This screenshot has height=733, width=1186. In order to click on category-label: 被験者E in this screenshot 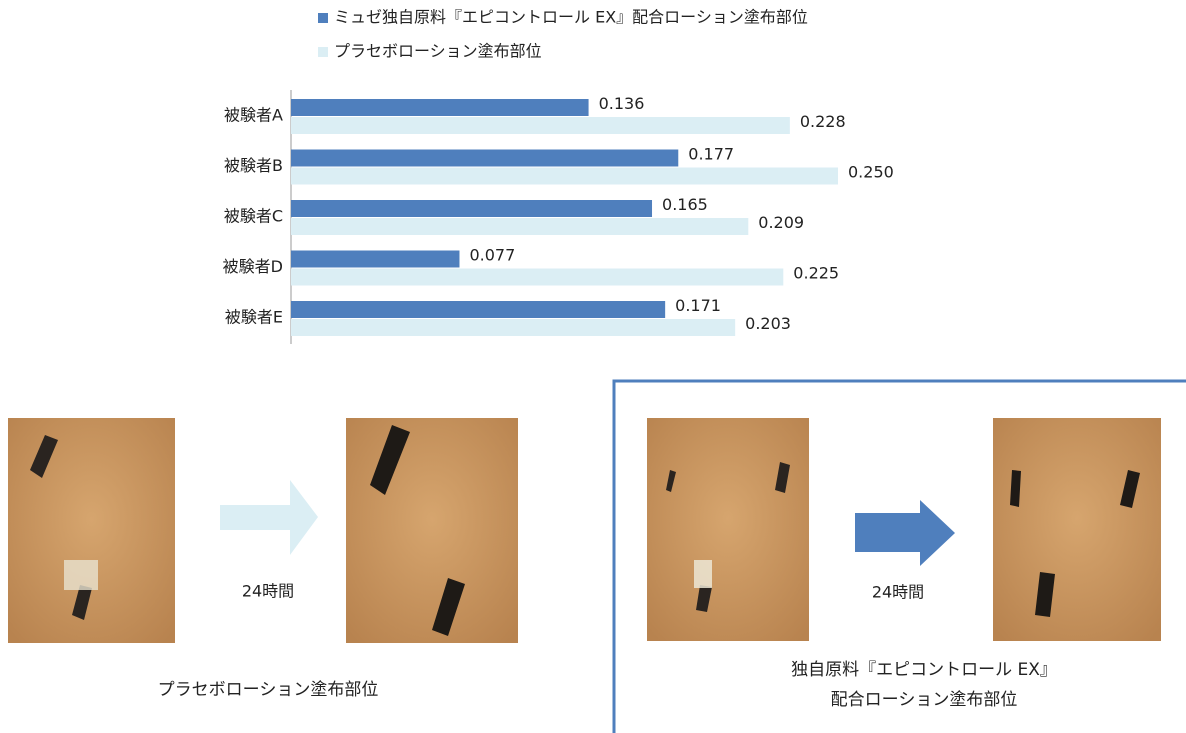, I will do `click(254, 317)`.